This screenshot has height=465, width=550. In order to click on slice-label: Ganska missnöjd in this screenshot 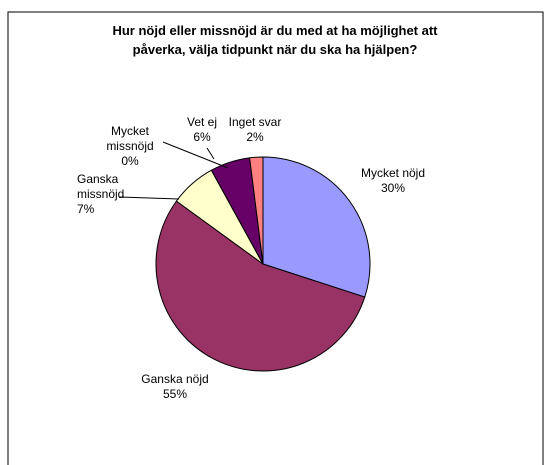, I will do `click(100, 186)`.